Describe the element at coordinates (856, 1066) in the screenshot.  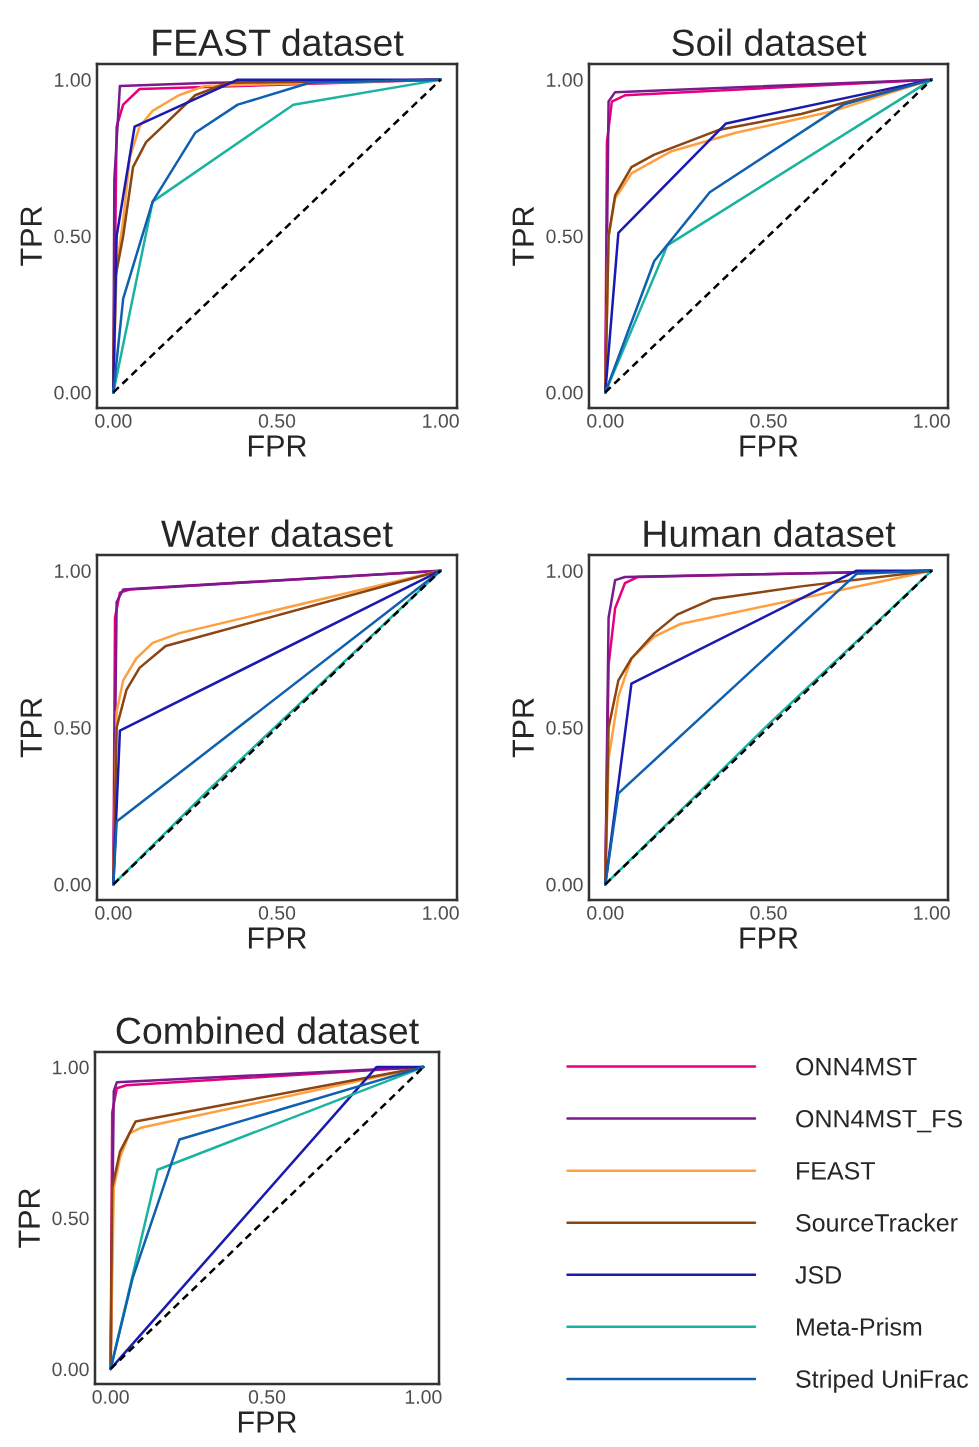
I see `text: ONN4MST` at that location.